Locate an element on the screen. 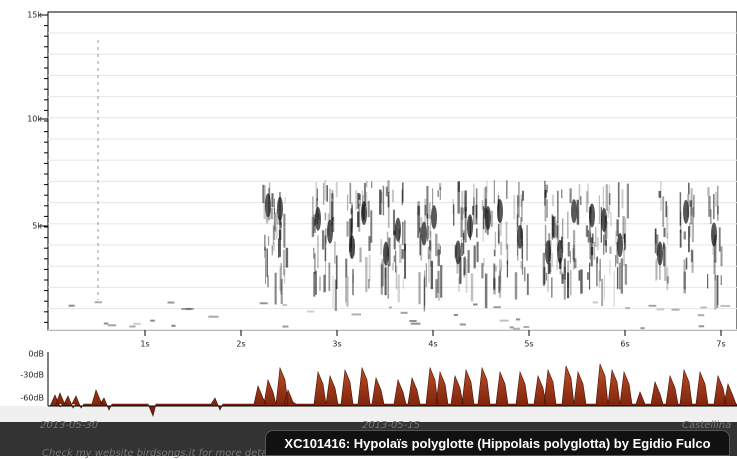 The image size is (737, 459). y-tick-label: 5k is located at coordinates (37, 226).